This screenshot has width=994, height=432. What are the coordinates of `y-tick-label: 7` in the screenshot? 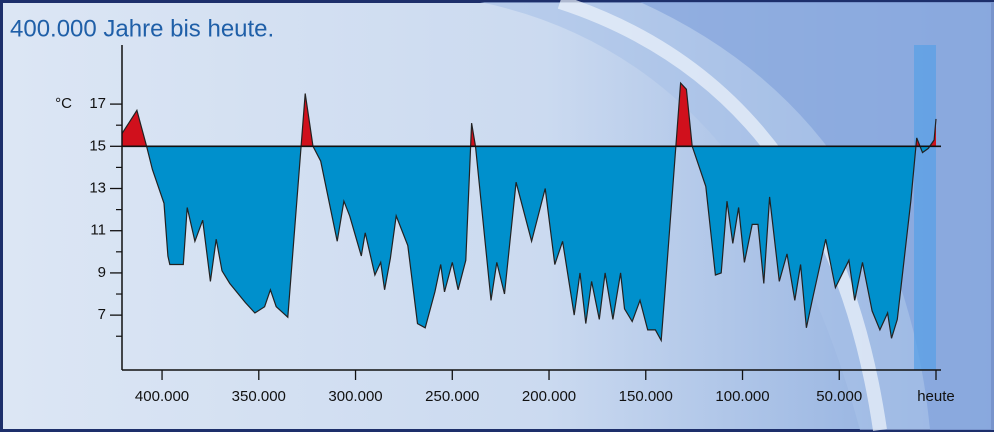 It's located at (102, 314).